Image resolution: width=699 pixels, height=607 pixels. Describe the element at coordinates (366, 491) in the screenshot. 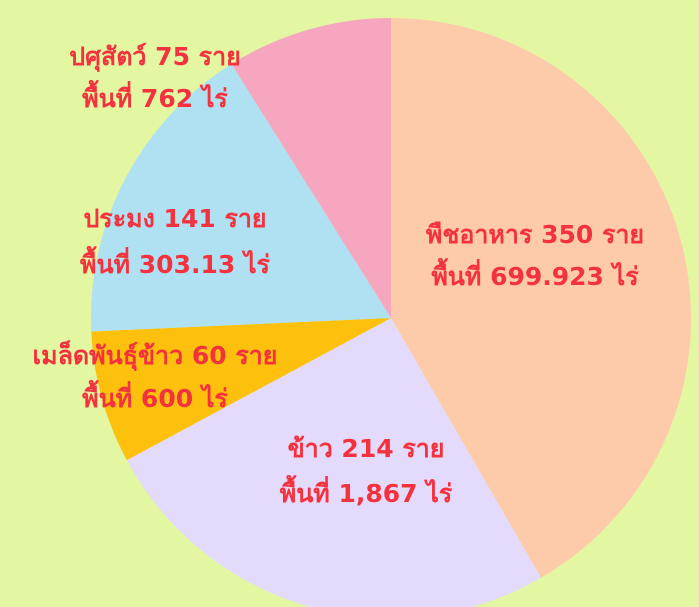

I see `slice-area-label: พื้นที่ 1,867 ไร่` at that location.